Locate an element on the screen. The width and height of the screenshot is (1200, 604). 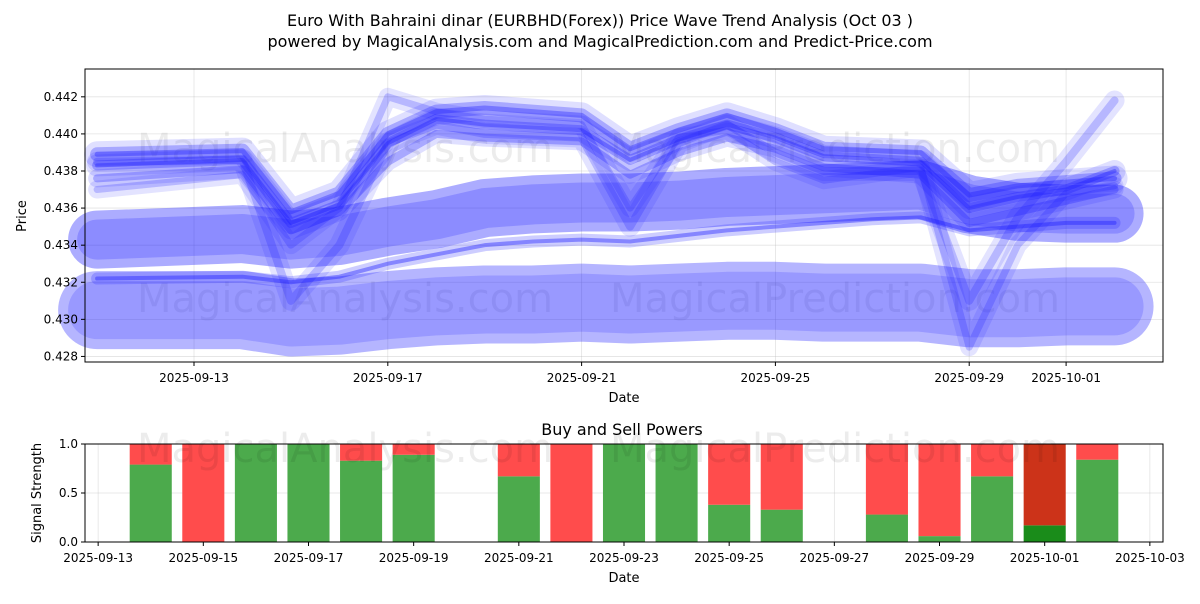
buy-sell-y-tick-label: 1.0 is located at coordinates (68, 444).